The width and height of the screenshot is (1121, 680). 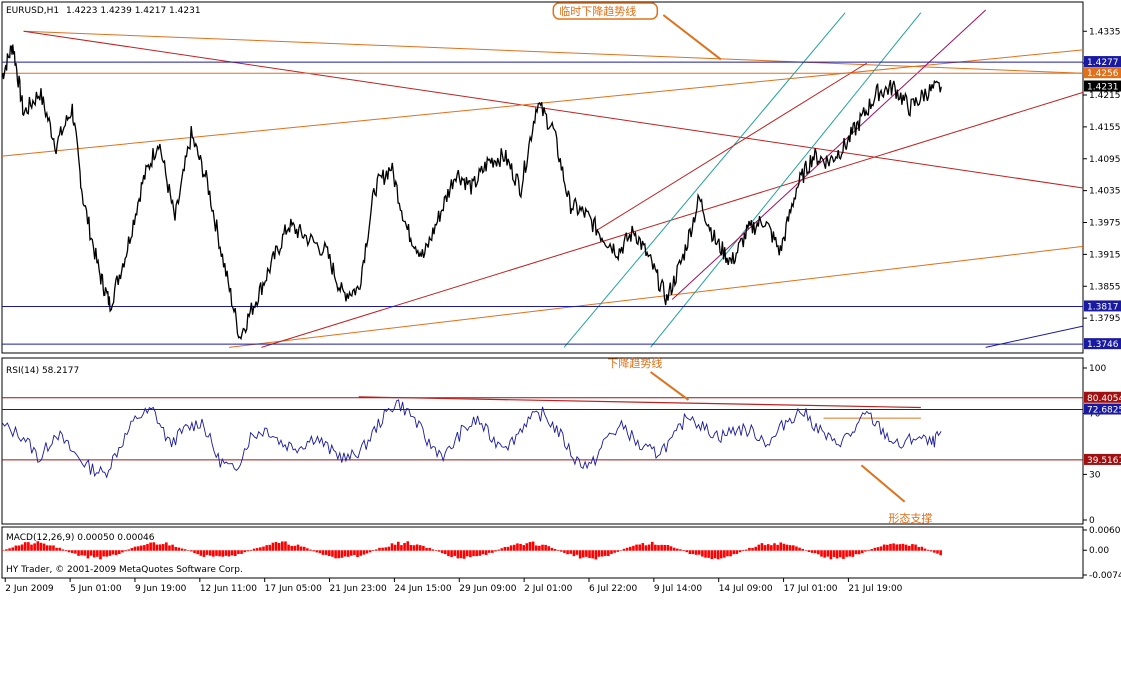 What do you see at coordinates (656, 296) in the screenshot?
I see `trendline-lower-ascending` at bounding box center [656, 296].